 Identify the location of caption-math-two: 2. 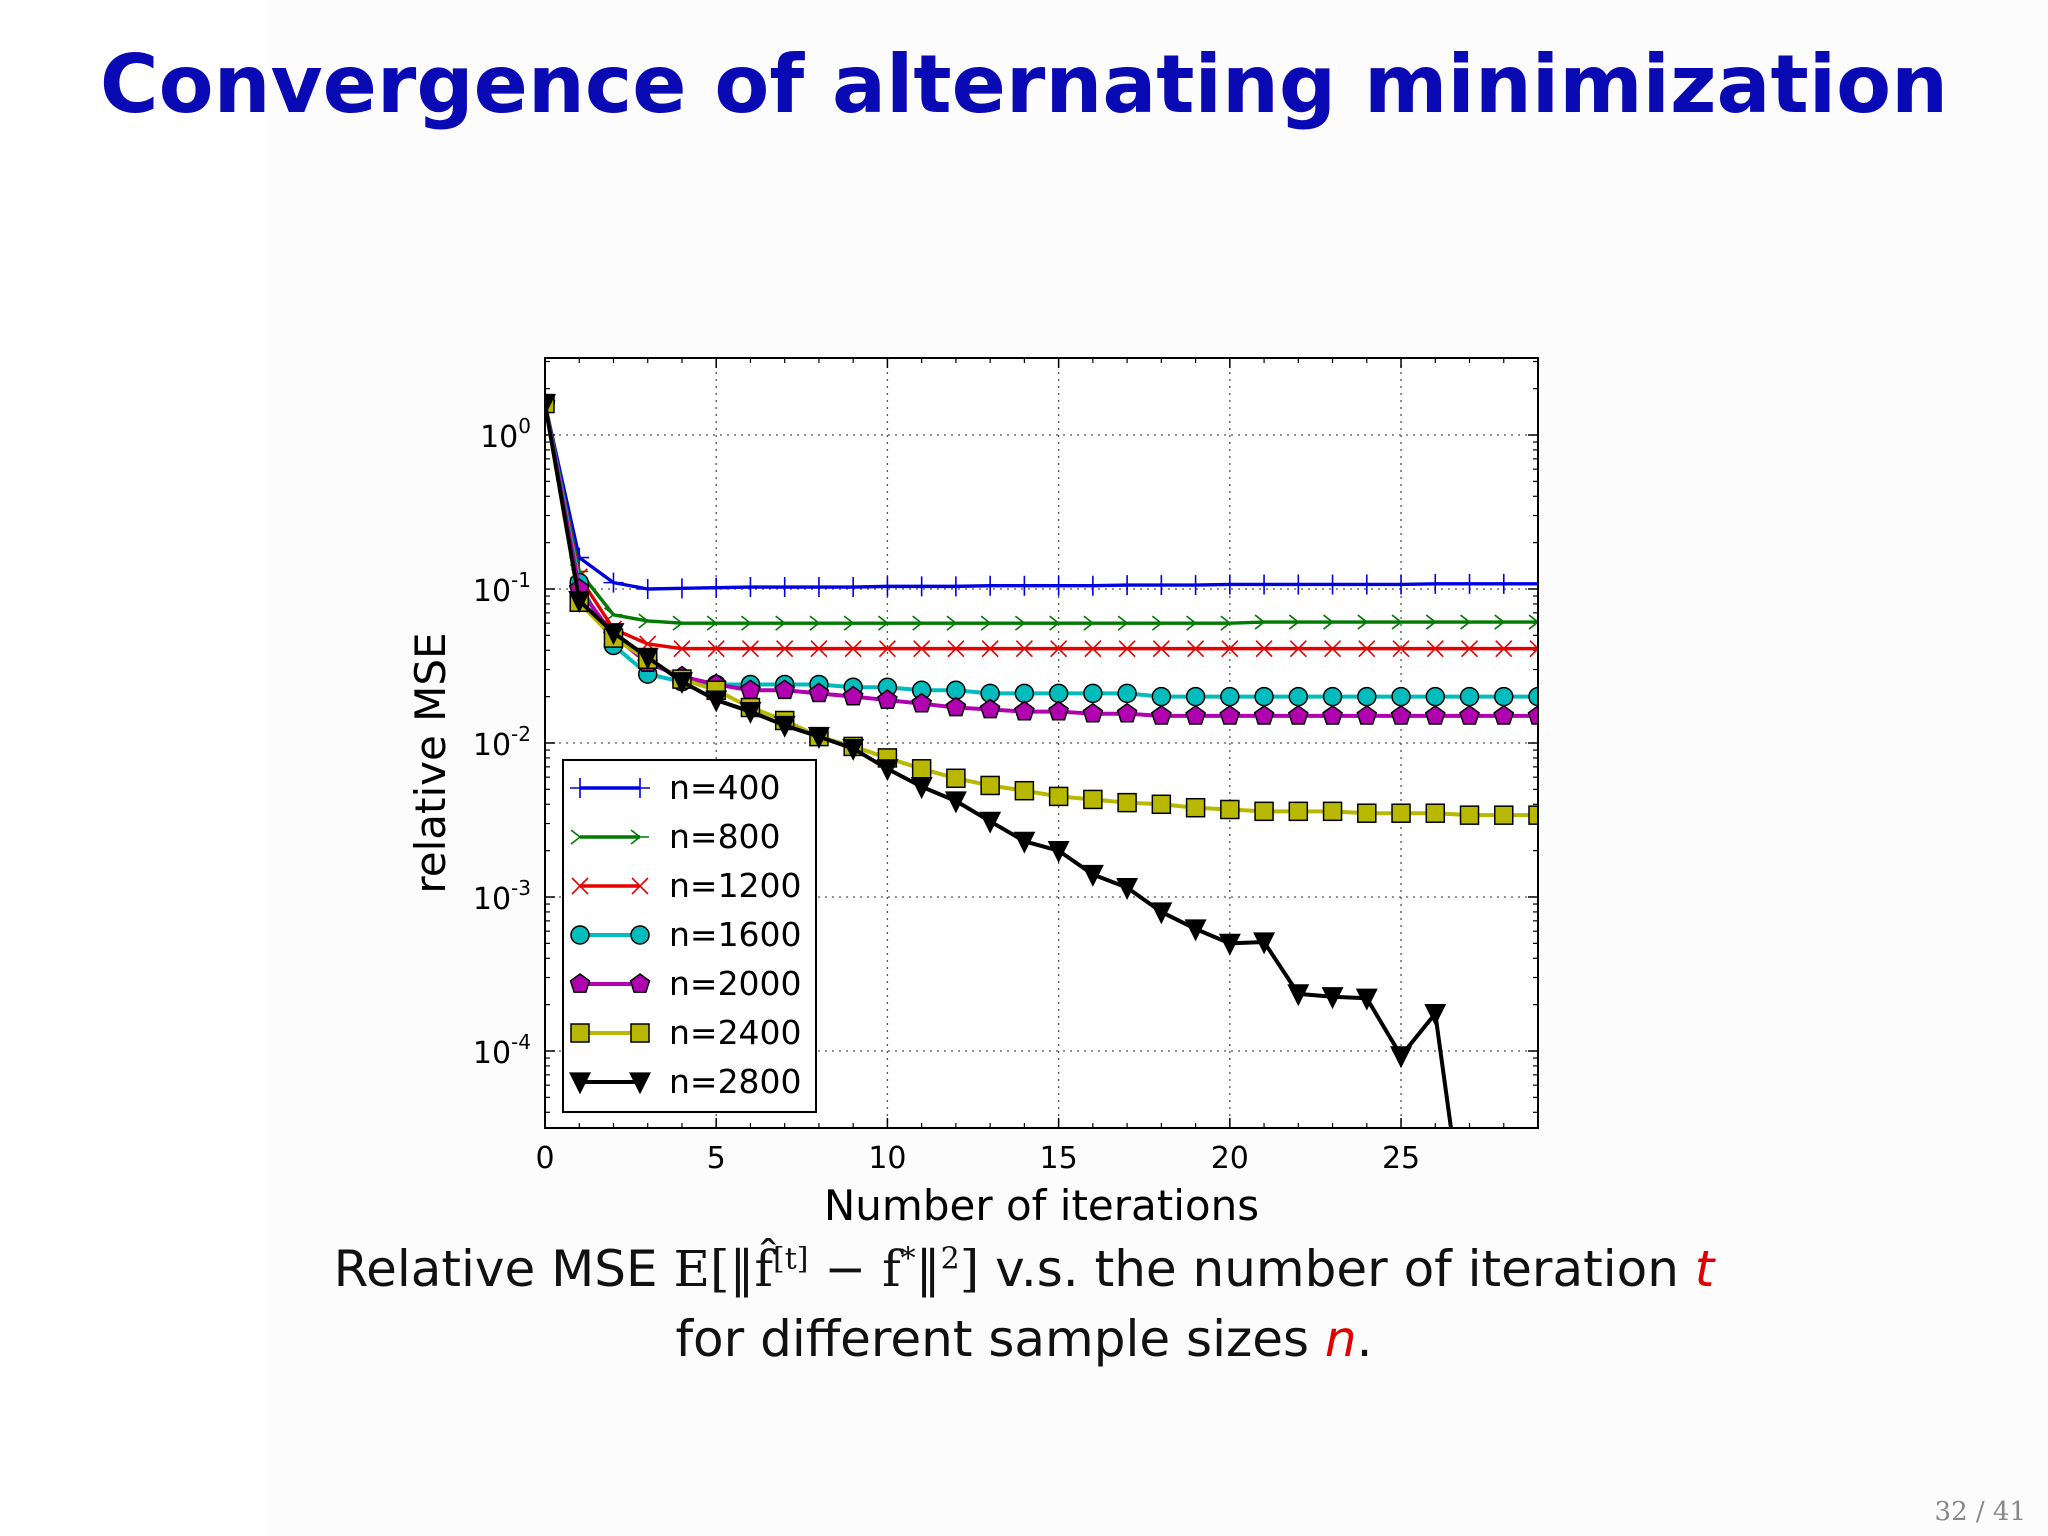
(950, 1259).